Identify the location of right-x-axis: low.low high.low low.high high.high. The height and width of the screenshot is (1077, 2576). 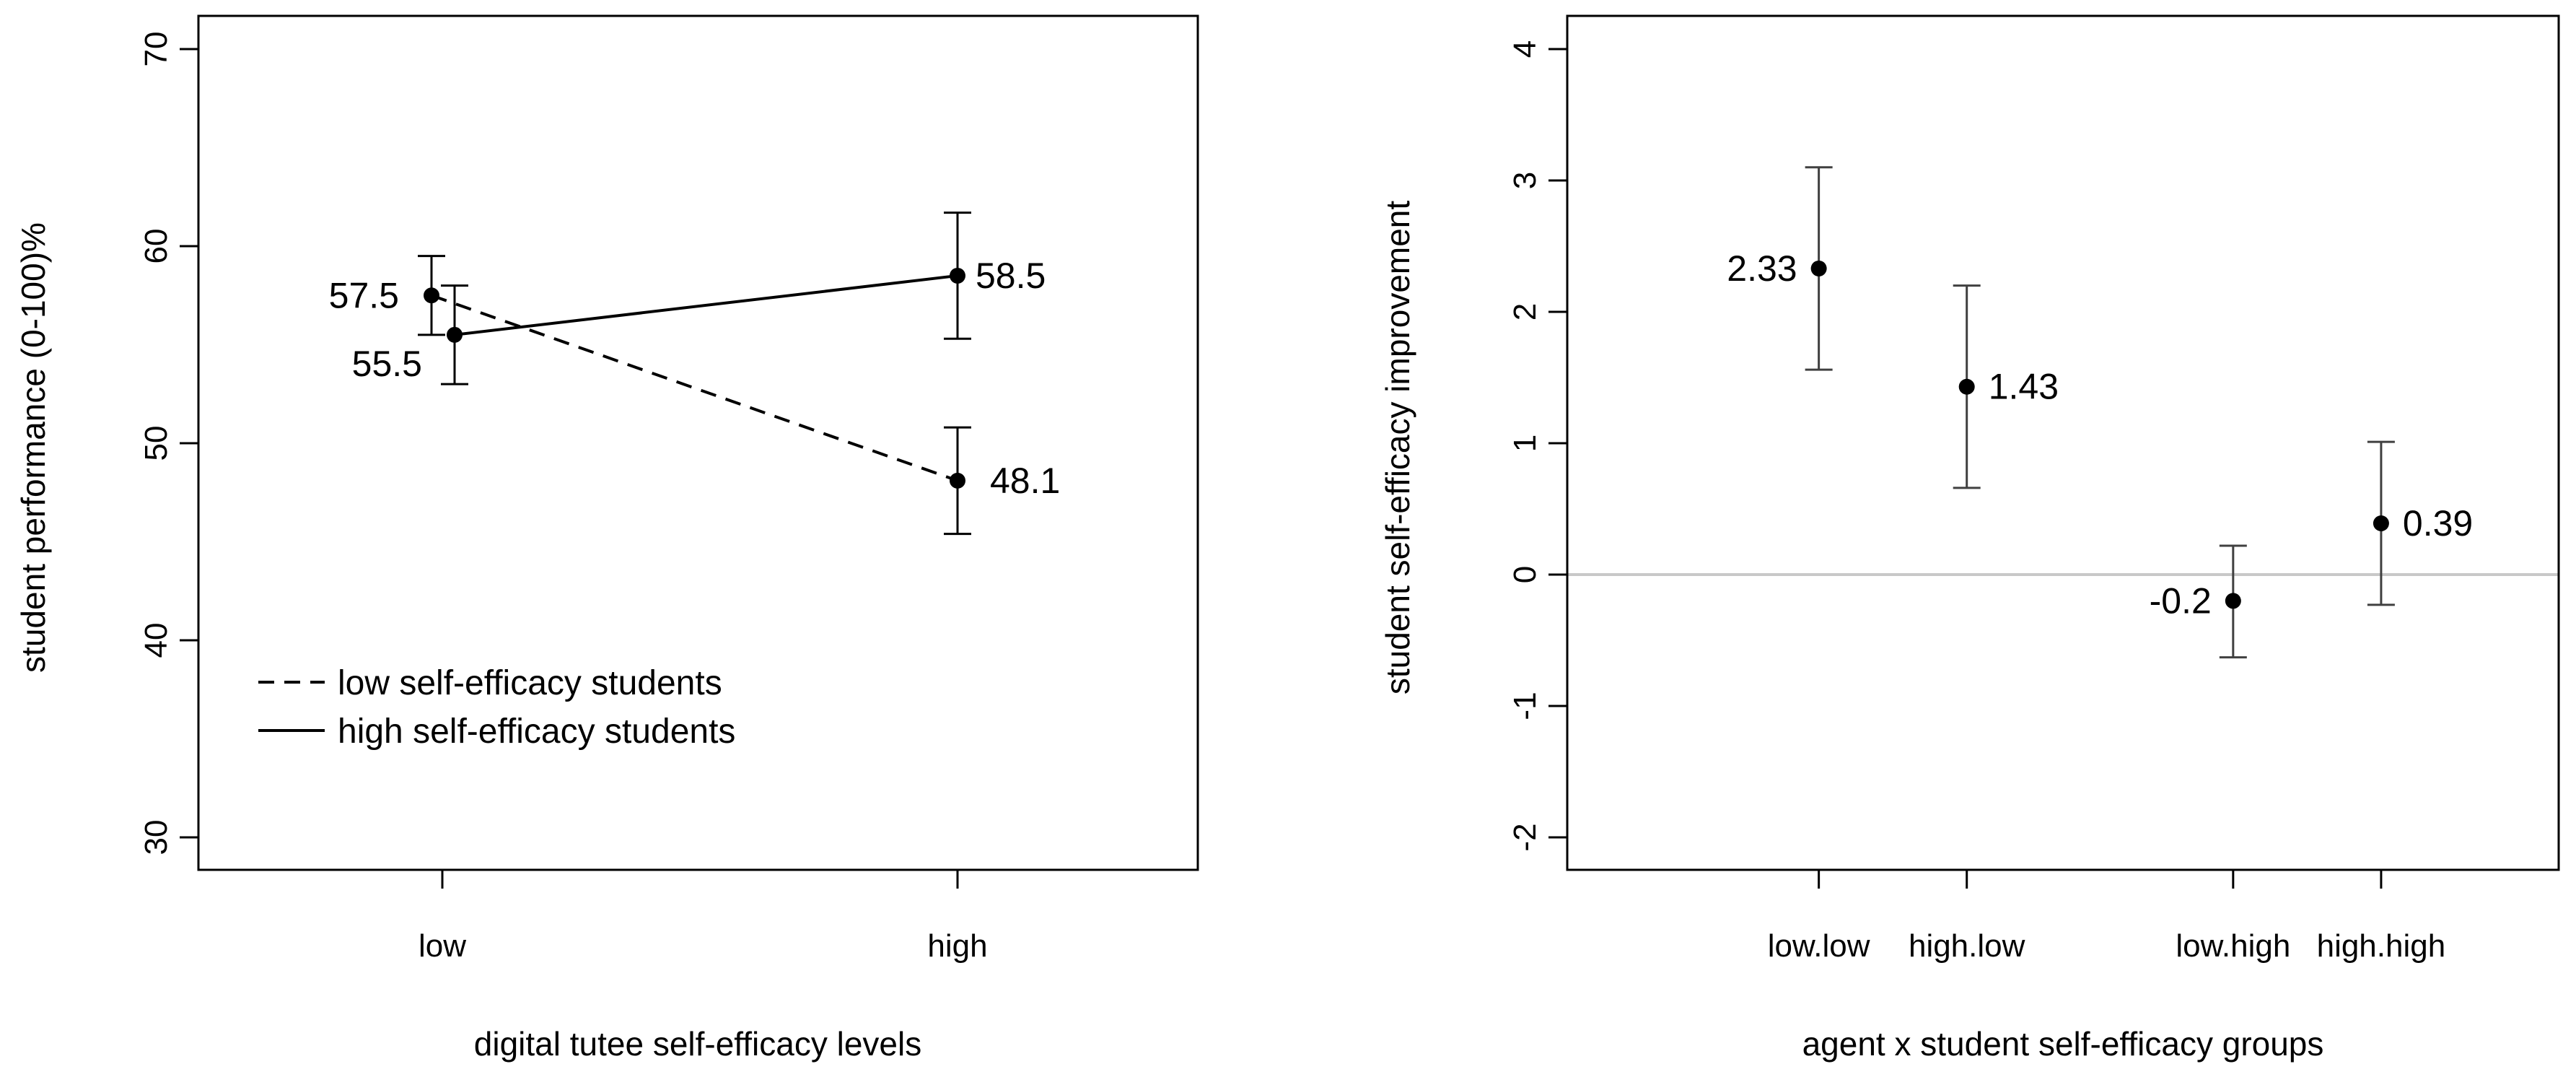
(2107, 916).